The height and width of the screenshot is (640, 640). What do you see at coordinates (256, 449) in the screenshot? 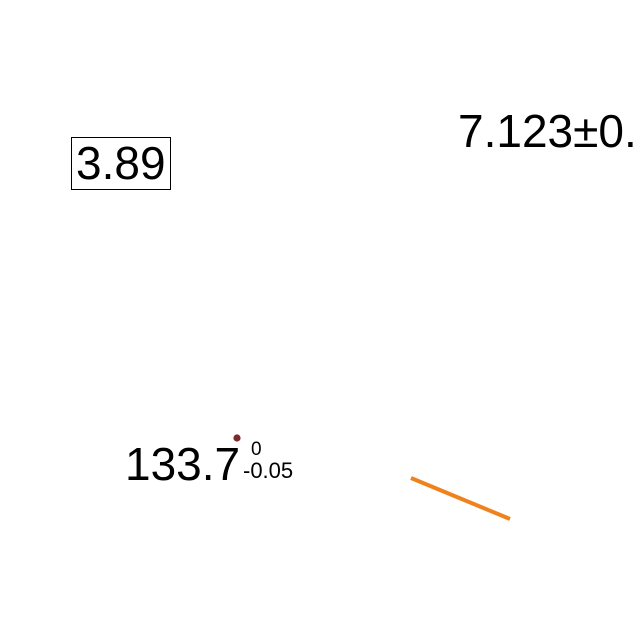
I see `upper-bound-superscript: 0` at bounding box center [256, 449].